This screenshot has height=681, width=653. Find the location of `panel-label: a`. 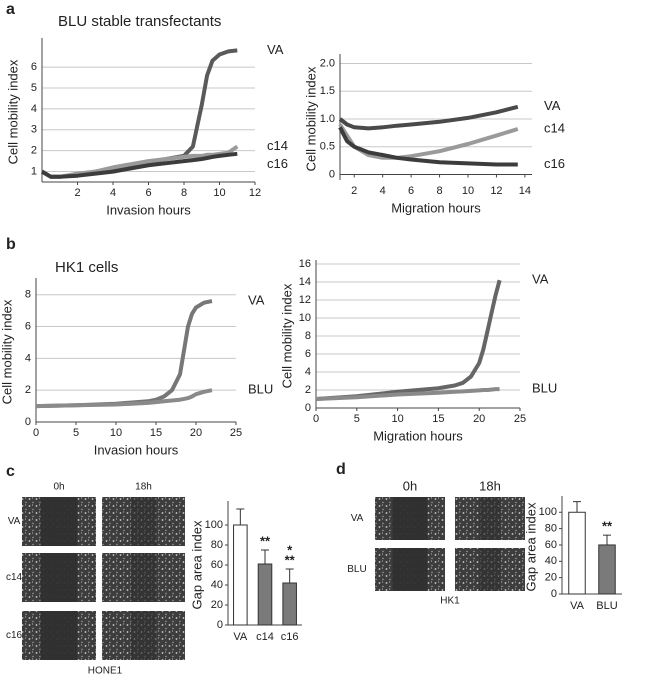

panel-label: a is located at coordinates (10, 9).